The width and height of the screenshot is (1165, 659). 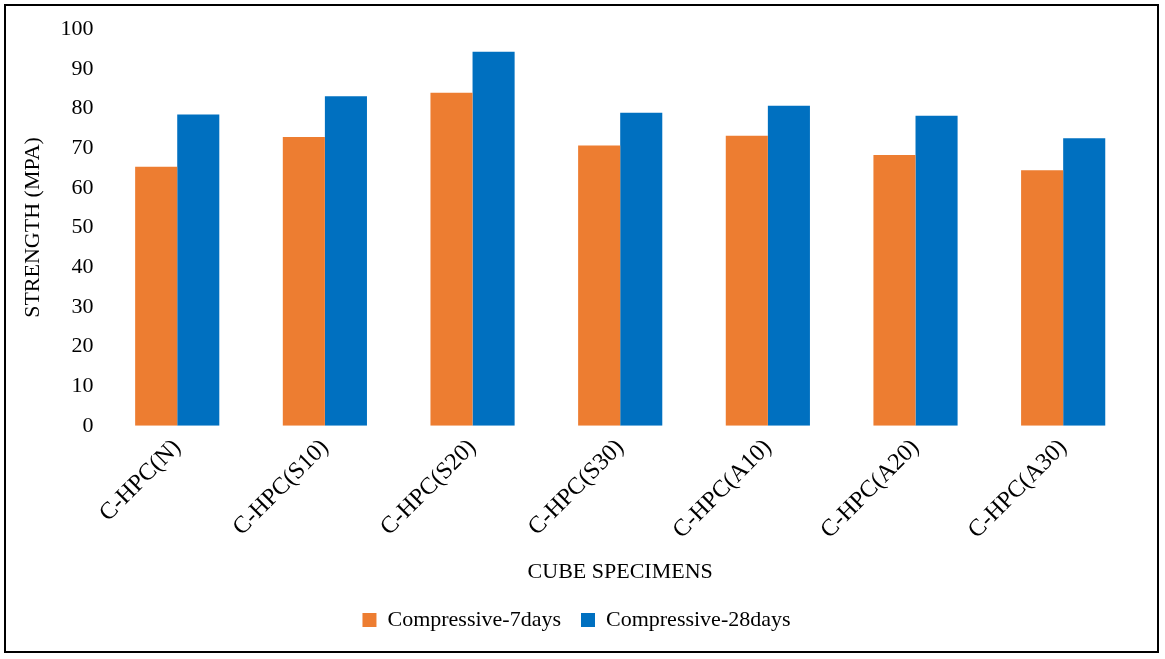 What do you see at coordinates (31, 227) in the screenshot?
I see `y-axis-title: STRENGTH (MPA)` at bounding box center [31, 227].